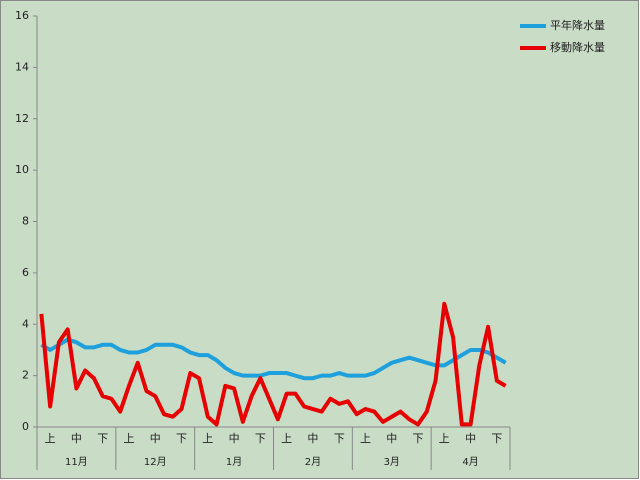 The width and height of the screenshot is (640, 480). What do you see at coordinates (22, 118) in the screenshot?
I see `y-tick-label: 12` at bounding box center [22, 118].